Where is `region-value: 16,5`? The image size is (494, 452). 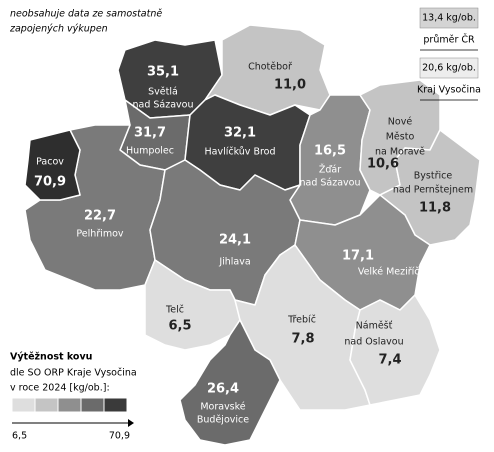 region-value: 16,5 is located at coordinates (330, 151).